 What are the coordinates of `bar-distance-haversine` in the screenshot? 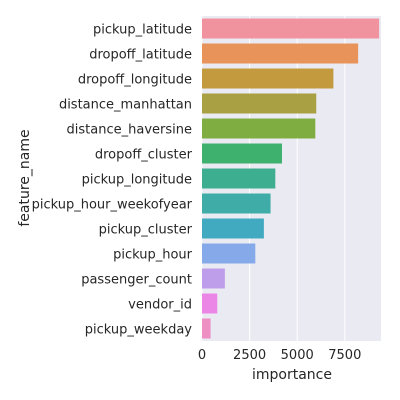 It's located at (259, 128).